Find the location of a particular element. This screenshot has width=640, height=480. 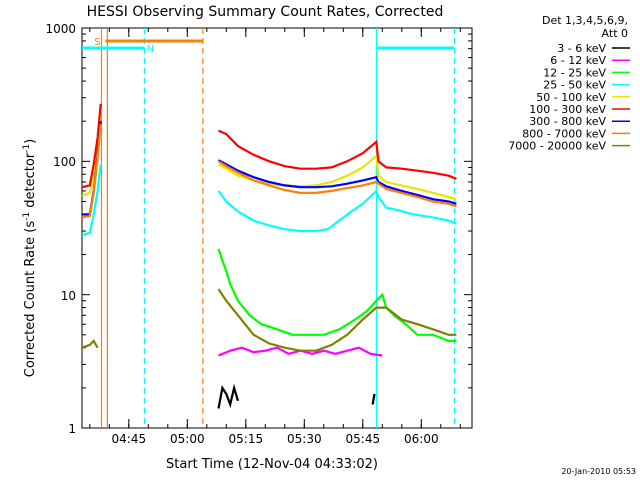

y-axis-label-tail: ) is located at coordinates (30, 141).